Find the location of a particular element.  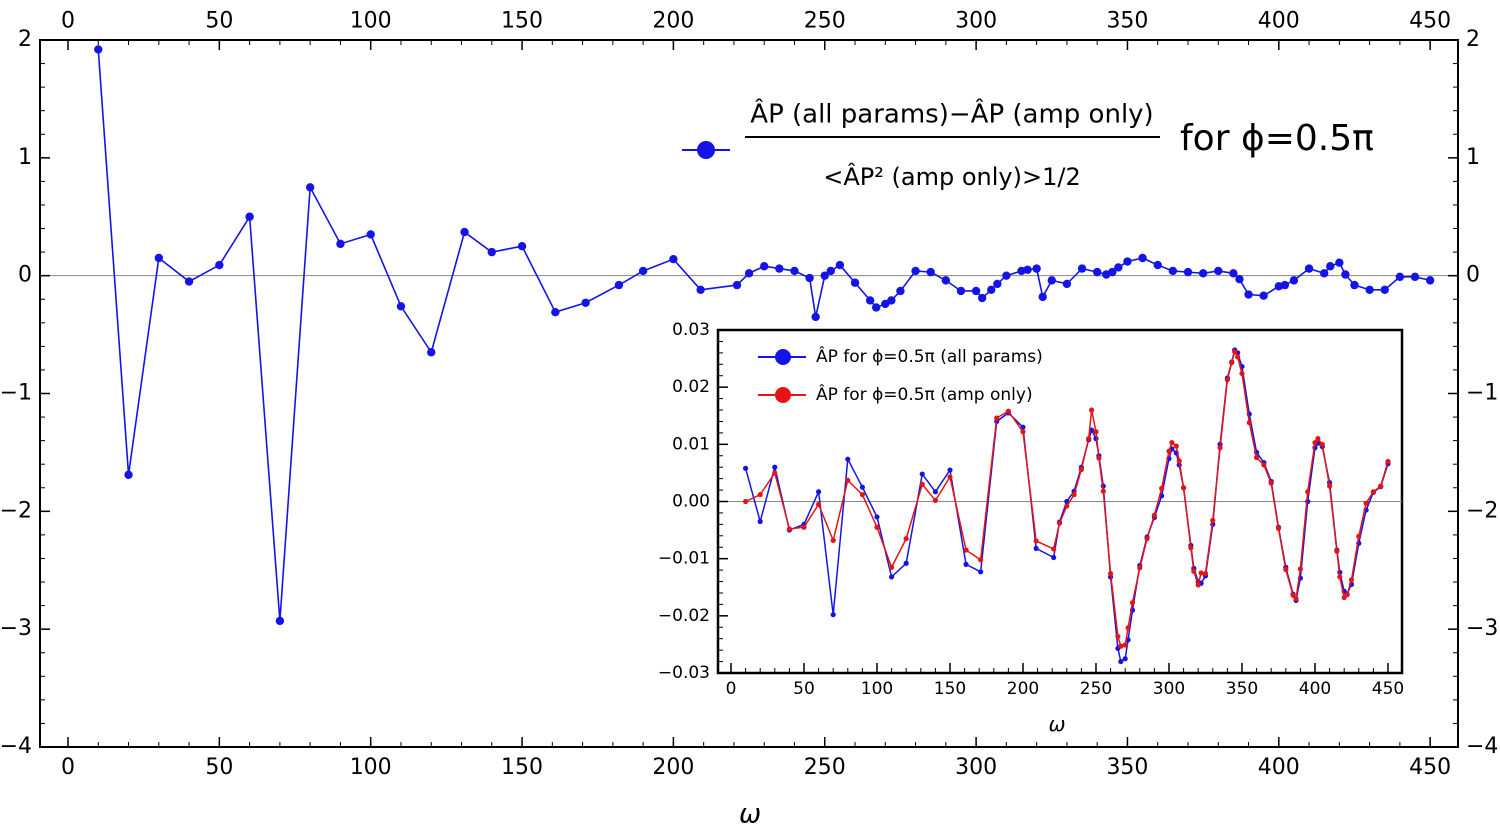

y-tick-label: −0.03 is located at coordinates (684, 673).